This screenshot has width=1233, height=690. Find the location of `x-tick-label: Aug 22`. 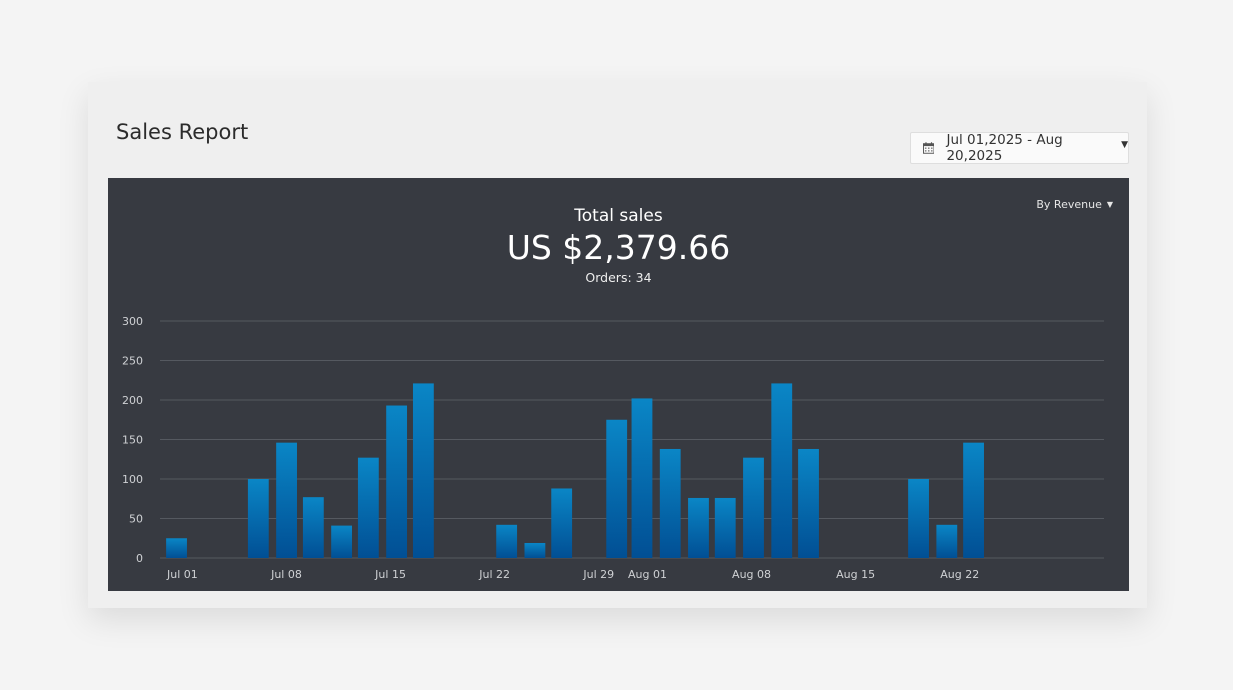

x-tick-label: Aug 22 is located at coordinates (959, 574).